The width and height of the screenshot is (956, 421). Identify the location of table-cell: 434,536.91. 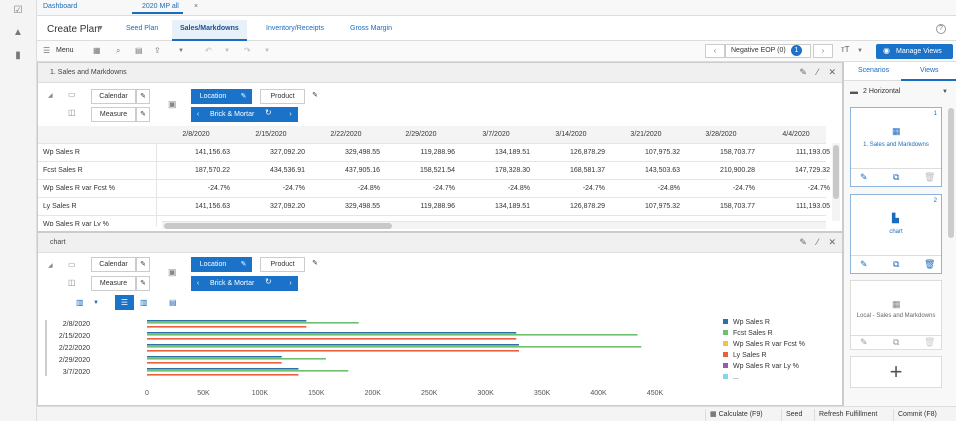
(287, 170).